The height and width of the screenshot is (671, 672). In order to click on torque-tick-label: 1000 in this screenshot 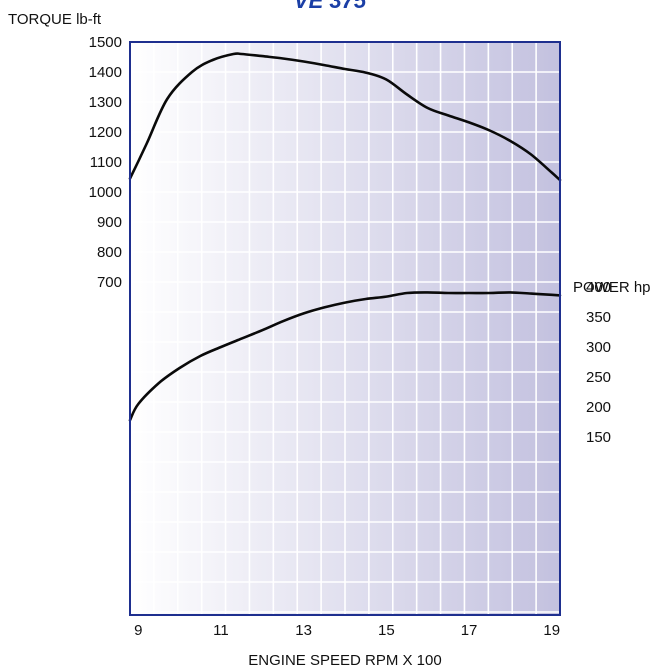, I will do `click(105, 192)`.